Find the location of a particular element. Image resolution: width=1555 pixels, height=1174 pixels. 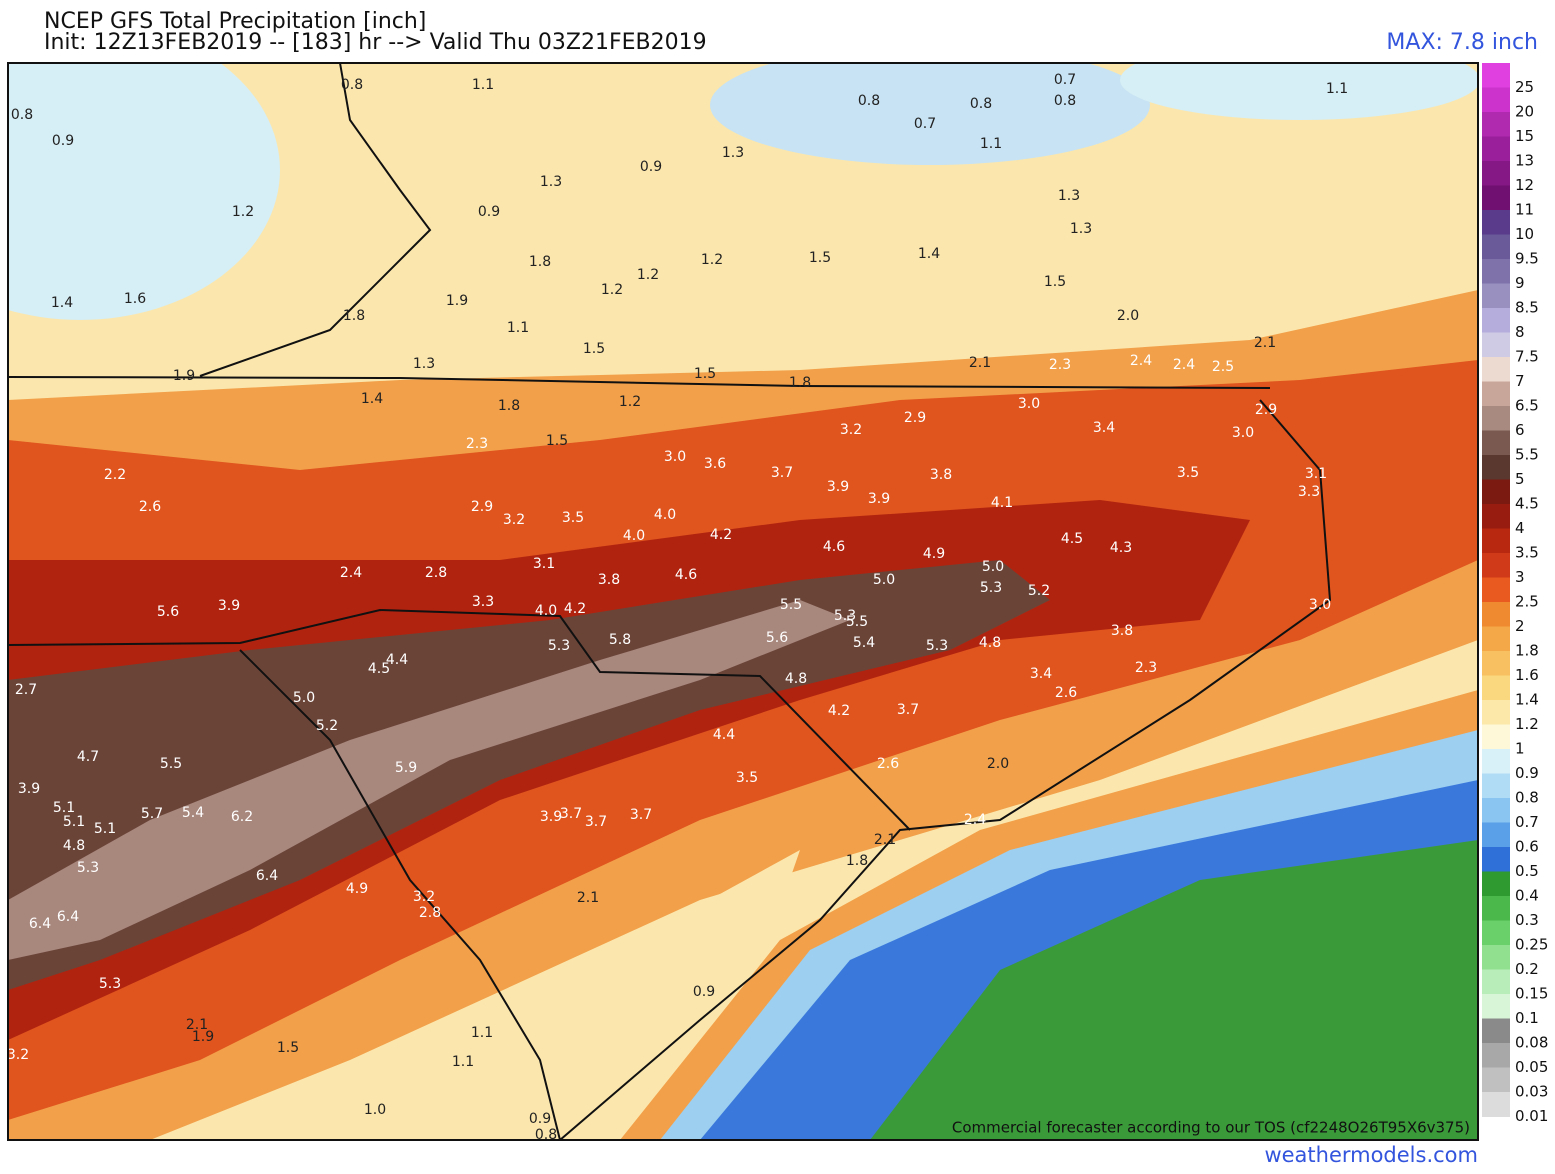

colorbar-label: 5 is located at coordinates (1520, 479).